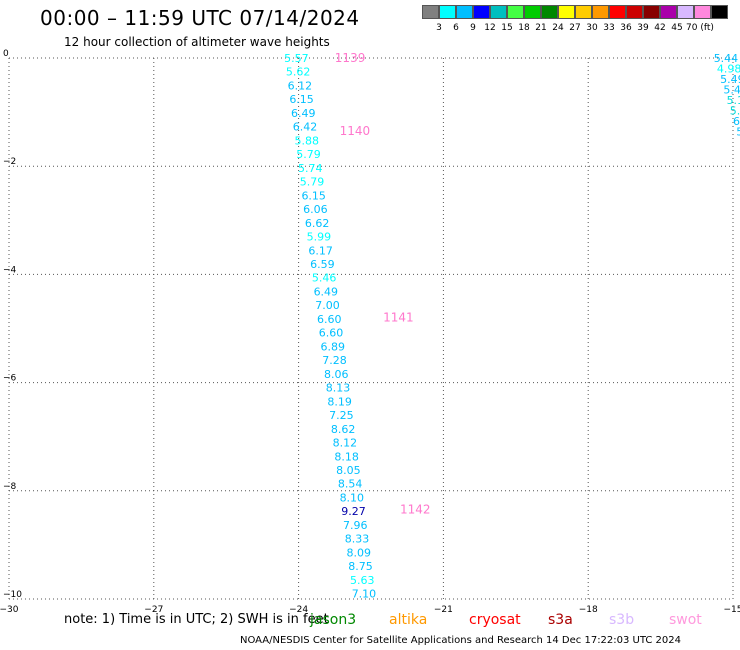 This screenshot has height=650, width=740. What do you see at coordinates (296, 58) in the screenshot?
I see `wave-height-value: 5.57` at bounding box center [296, 58].